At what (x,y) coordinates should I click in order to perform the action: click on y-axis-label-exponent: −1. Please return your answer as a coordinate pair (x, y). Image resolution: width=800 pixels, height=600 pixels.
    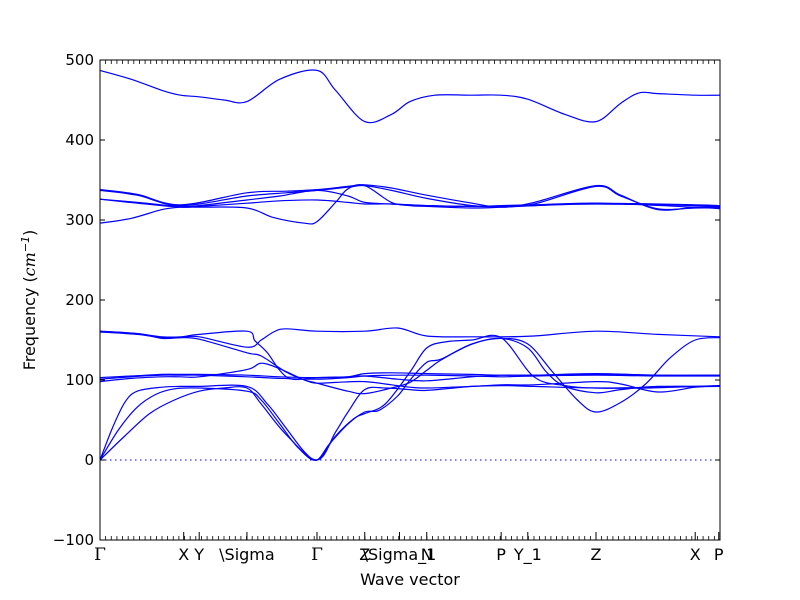
    Looking at the image, I should click on (25, 244).